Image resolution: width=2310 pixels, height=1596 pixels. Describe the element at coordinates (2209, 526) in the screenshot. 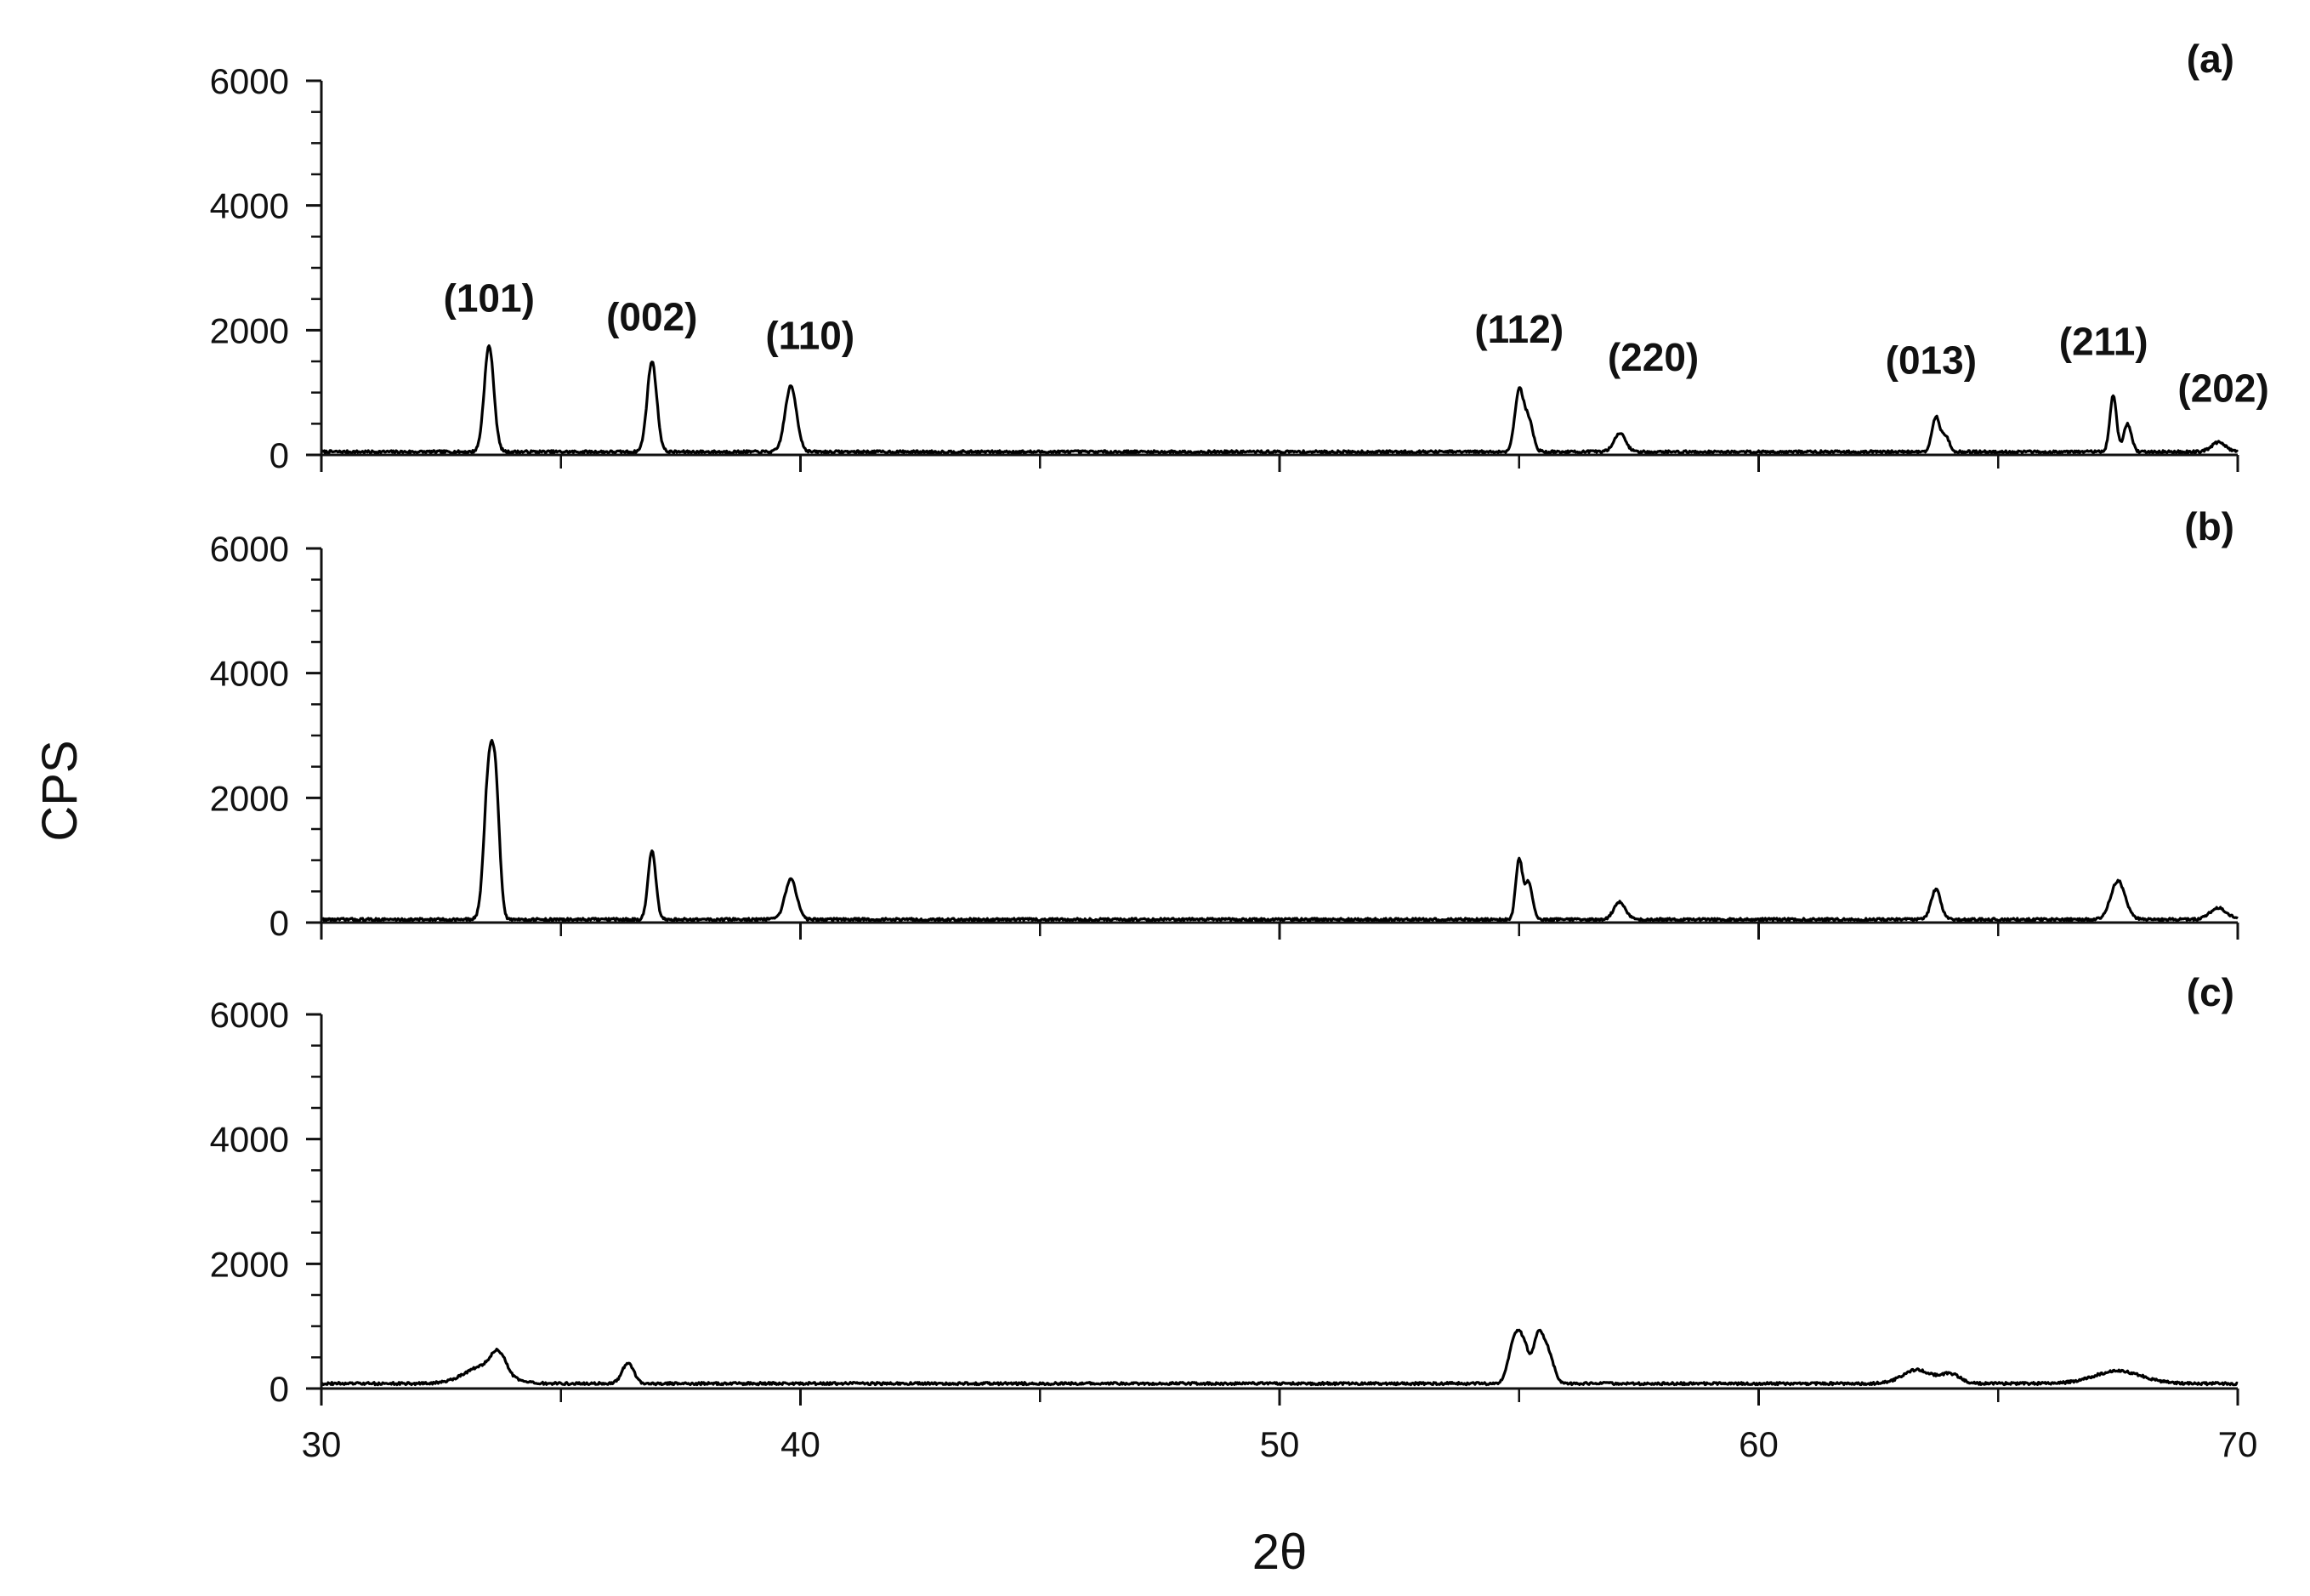

I see `panel-label: (b)` at that location.